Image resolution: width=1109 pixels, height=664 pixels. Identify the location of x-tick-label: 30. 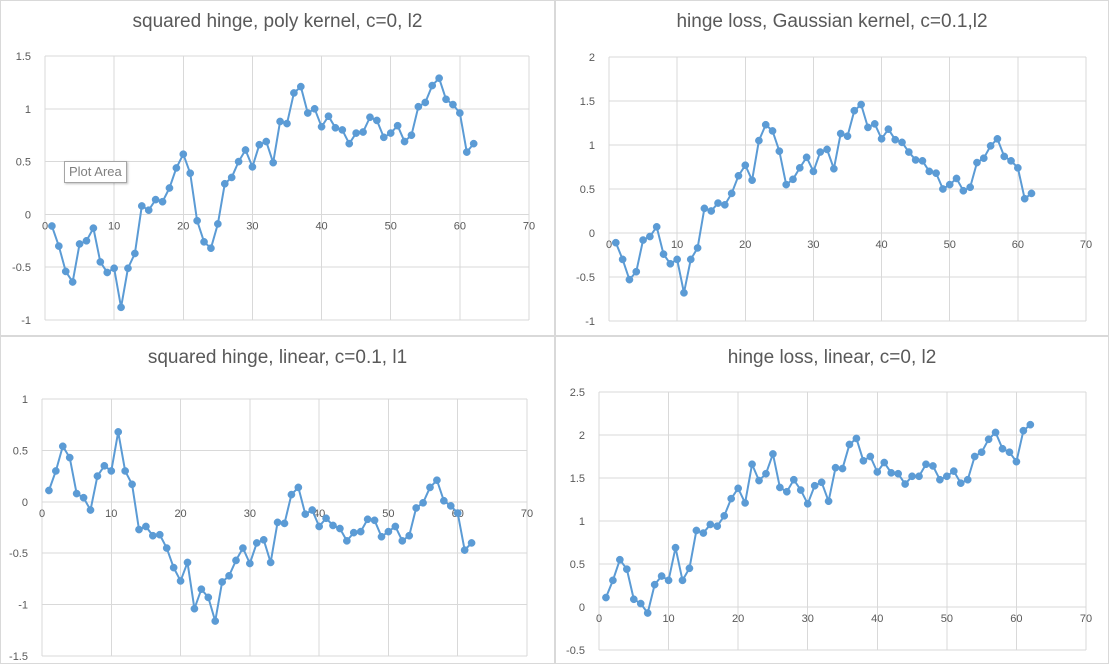
(808, 619).